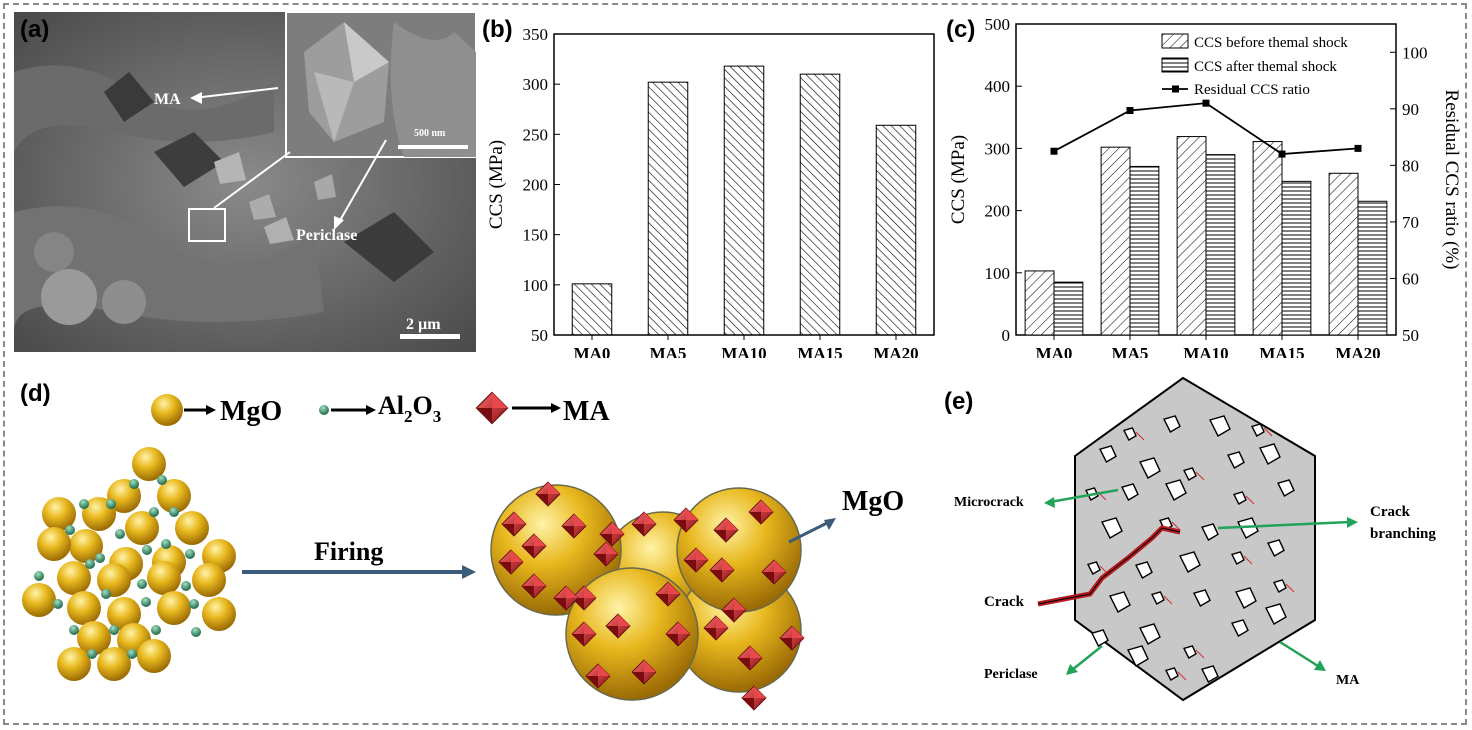 This screenshot has height=730, width=1472. I want to click on crack-branching-arrow, so click(1284, 525).